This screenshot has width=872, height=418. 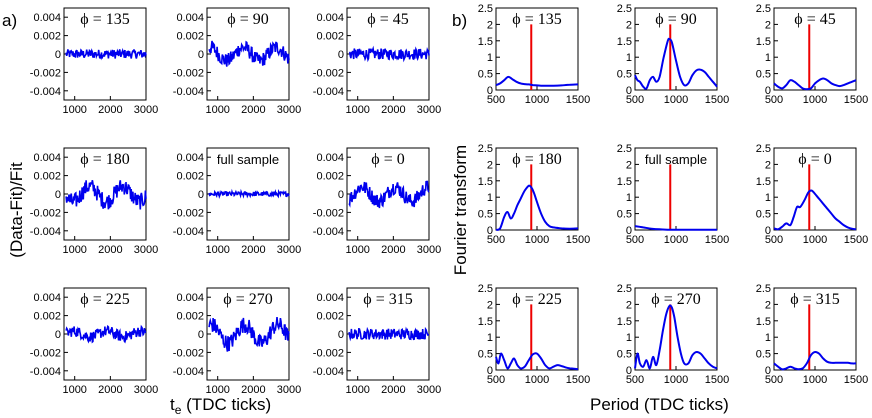 What do you see at coordinates (659, 404) in the screenshot?
I see `panel-b-xlabel: Period (TDC ticks)` at bounding box center [659, 404].